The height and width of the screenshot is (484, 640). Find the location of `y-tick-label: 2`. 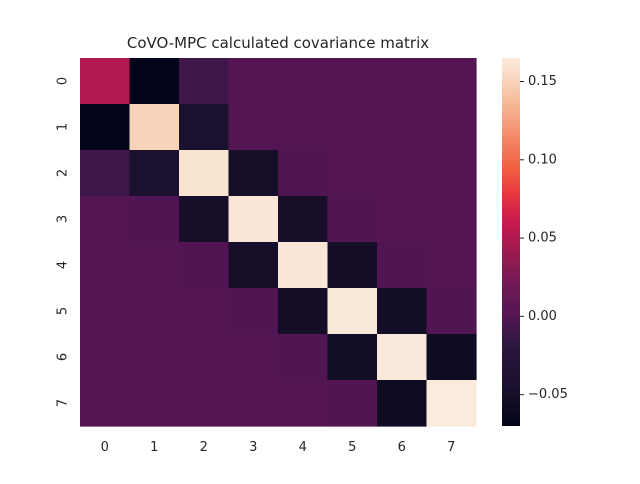

y-tick-label: 2 is located at coordinates (63, 173).